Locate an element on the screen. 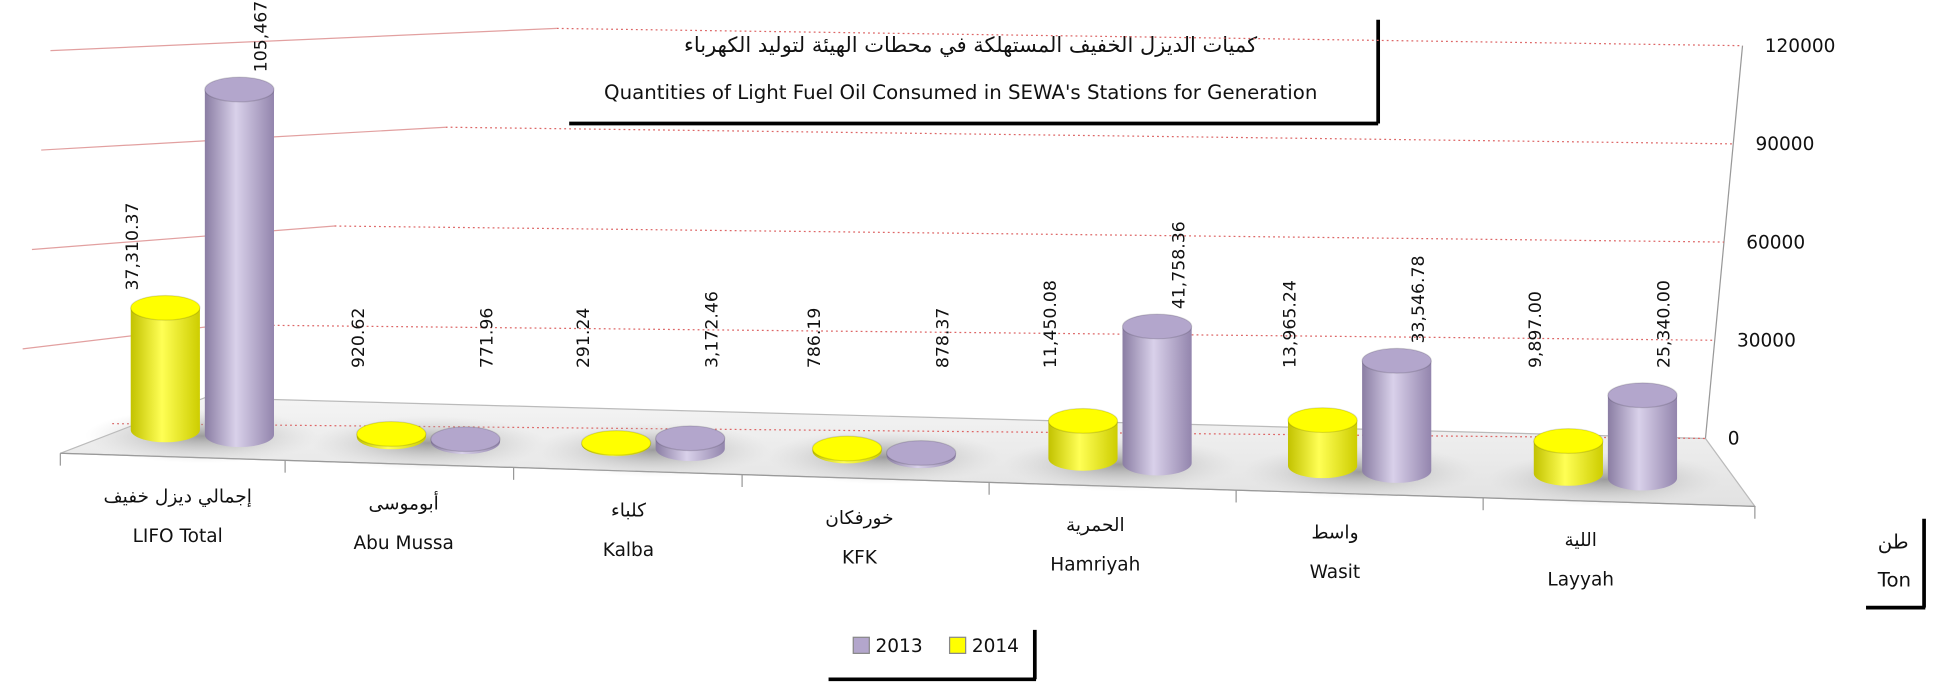  x-tick-label: Kalba is located at coordinates (628, 550).